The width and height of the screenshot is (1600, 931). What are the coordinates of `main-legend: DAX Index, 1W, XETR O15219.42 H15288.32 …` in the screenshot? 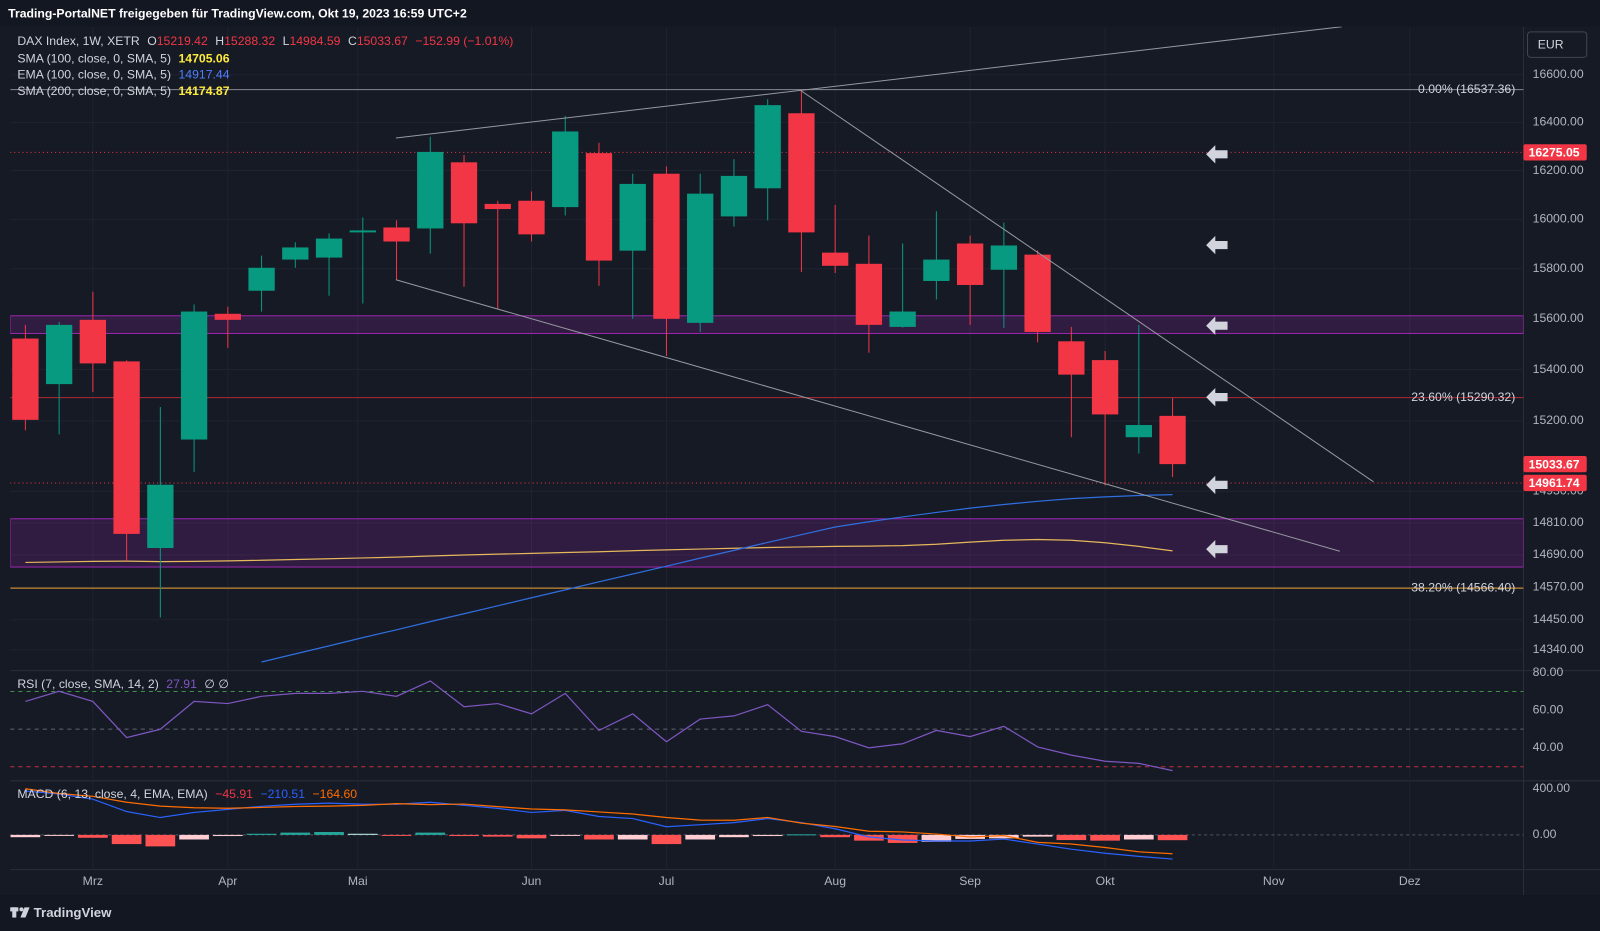 It's located at (265, 41).